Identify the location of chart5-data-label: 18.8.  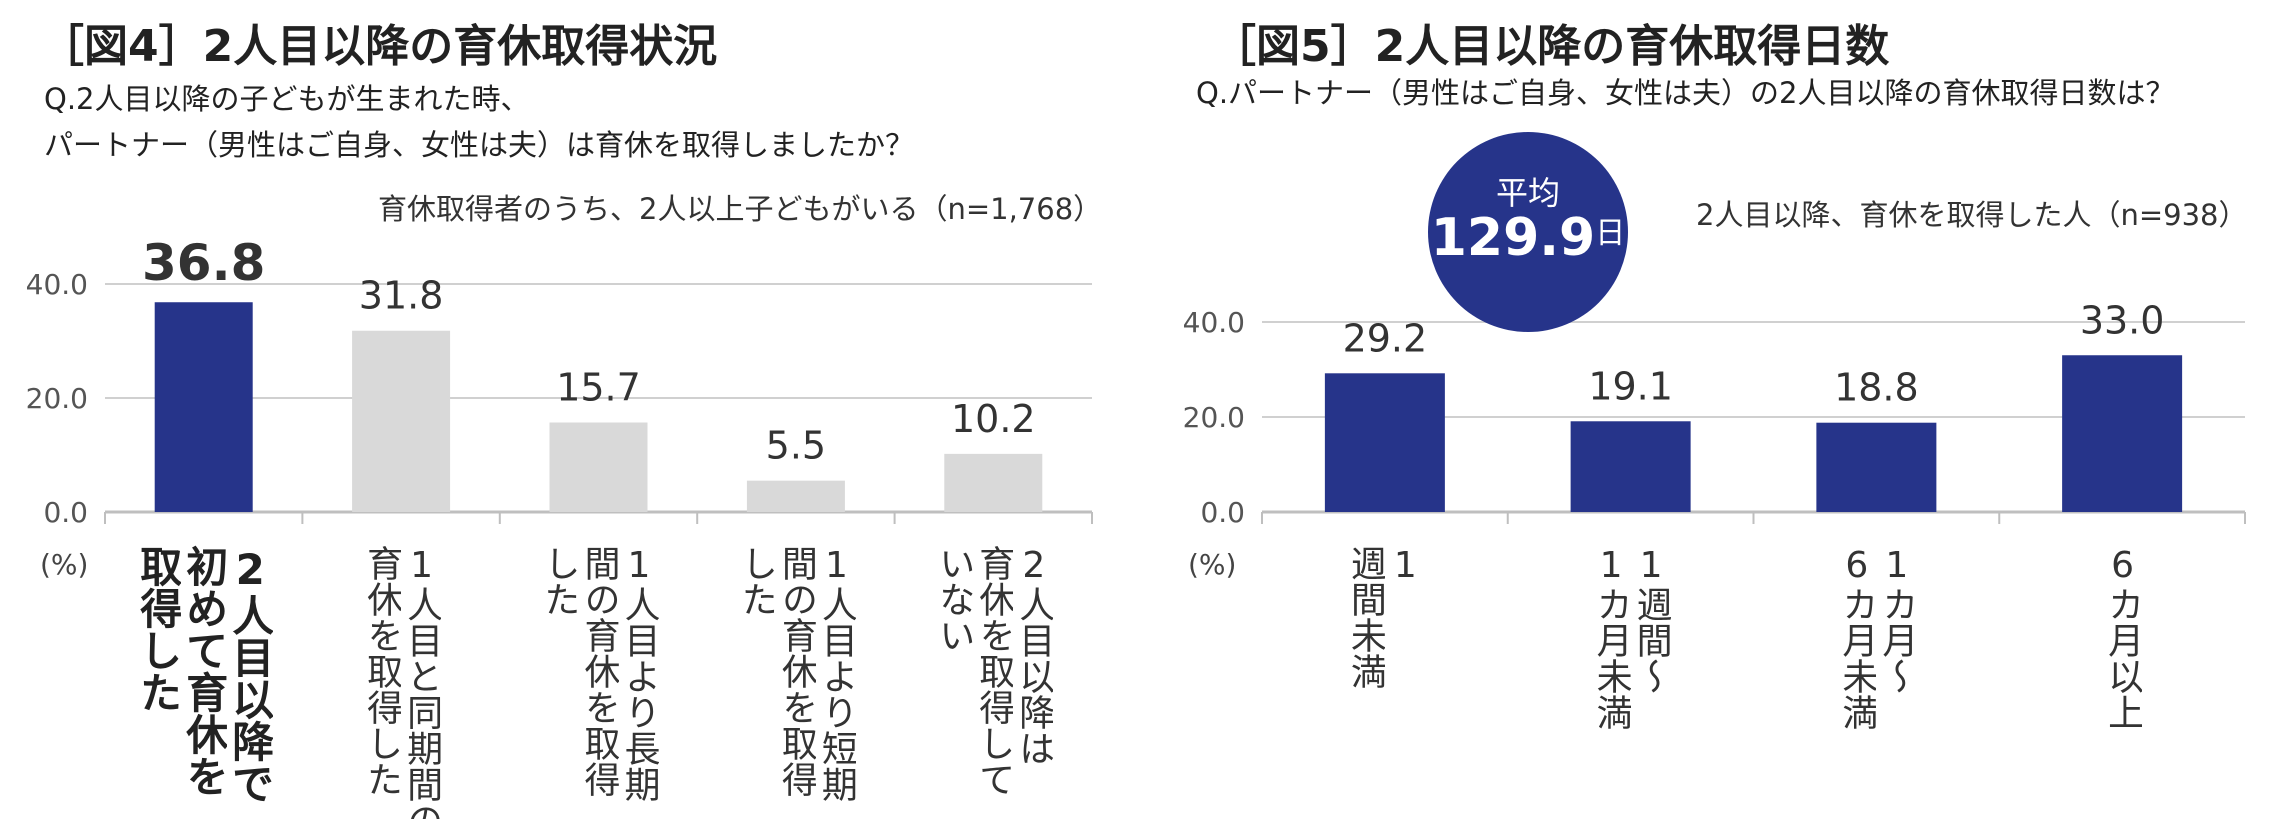
(1876, 388).